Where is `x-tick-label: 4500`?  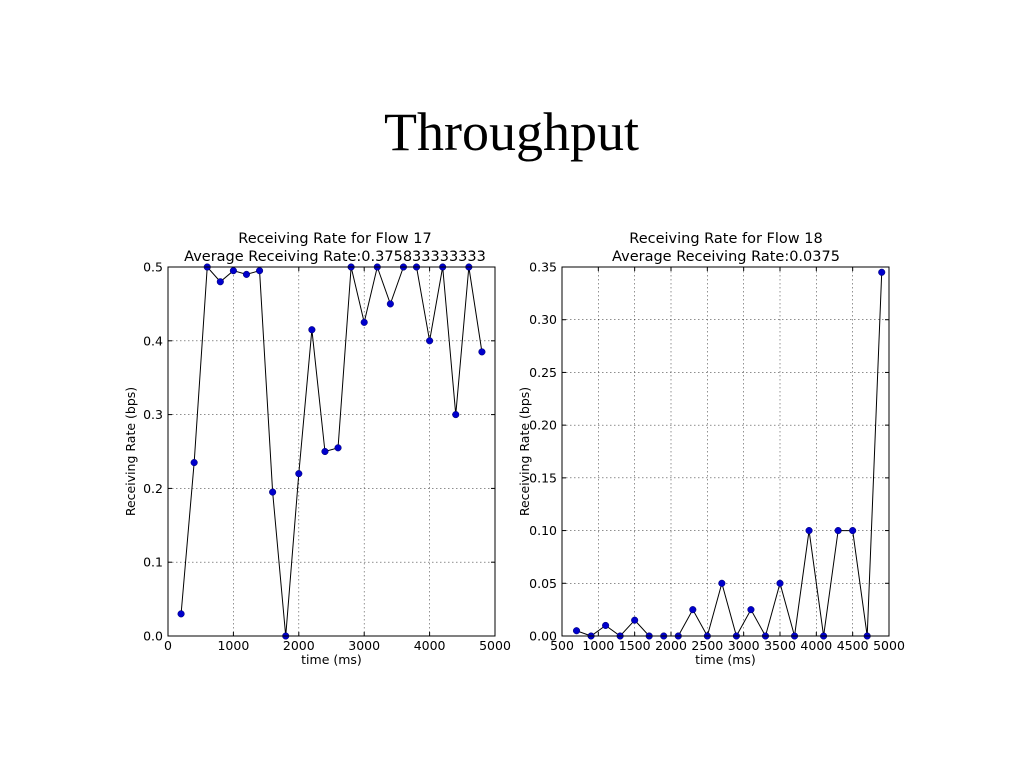
x-tick-label: 4500 is located at coordinates (853, 645).